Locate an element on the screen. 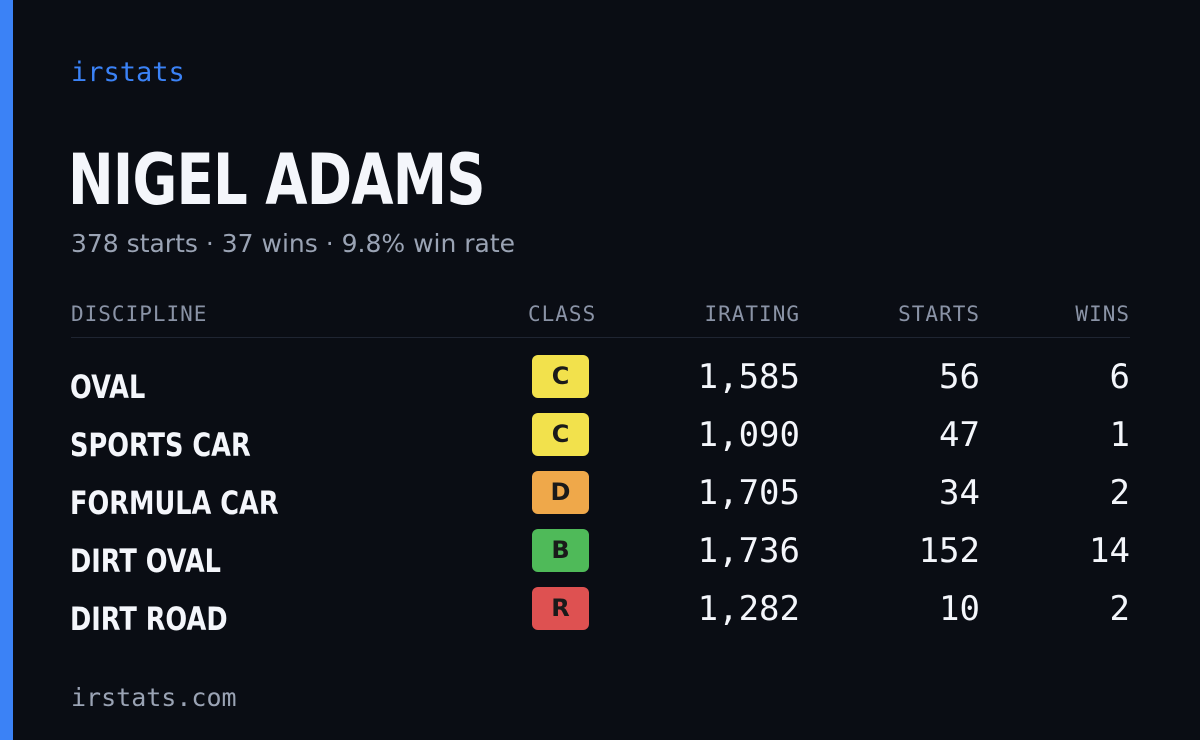  column-header-wins: WINS is located at coordinates (1102, 314).